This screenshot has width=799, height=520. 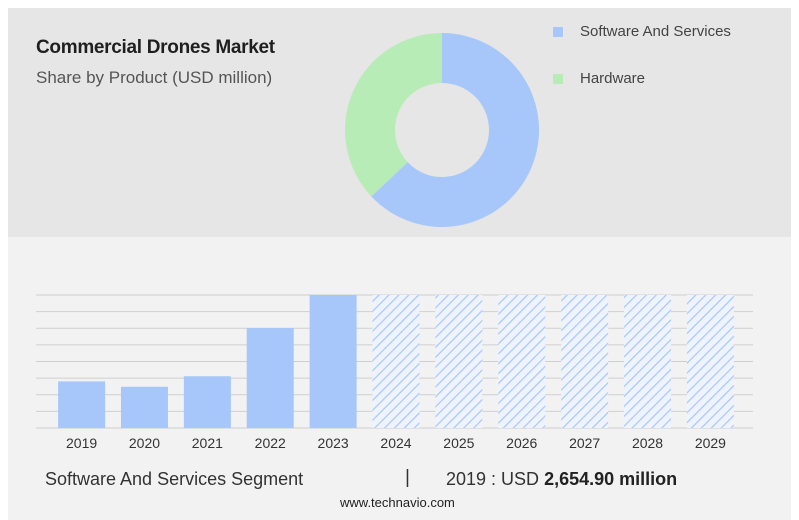 I want to click on bar-2025, so click(x=459, y=361).